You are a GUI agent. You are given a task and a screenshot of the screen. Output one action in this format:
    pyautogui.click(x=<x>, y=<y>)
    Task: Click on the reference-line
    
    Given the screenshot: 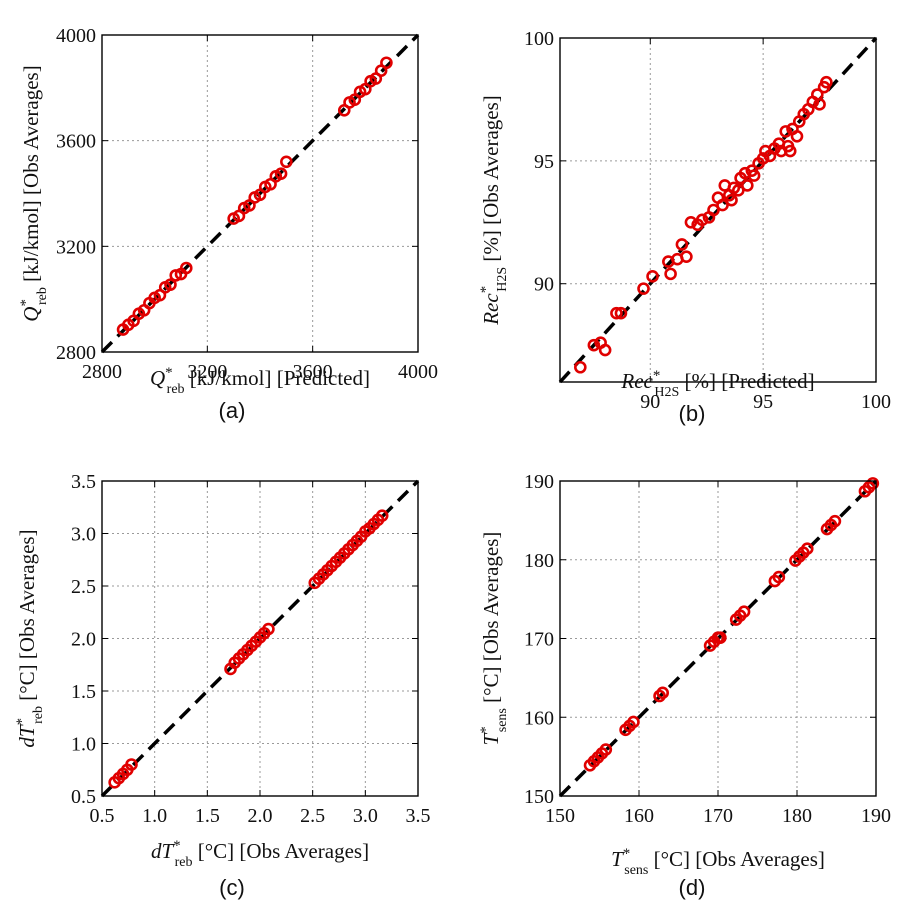 What is the action you would take?
    pyautogui.click(x=260, y=193)
    